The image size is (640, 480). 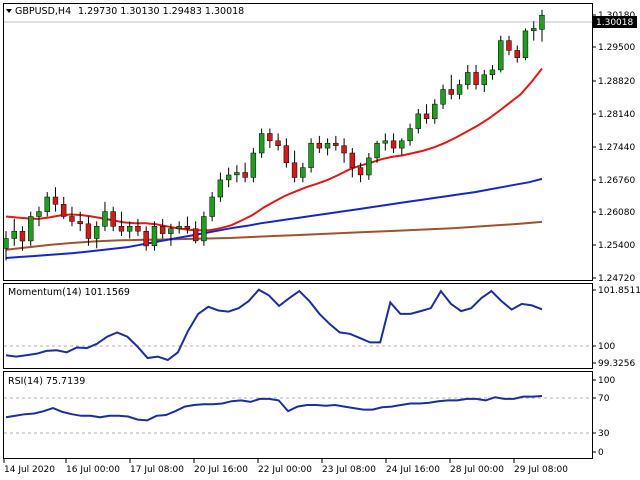 What do you see at coordinates (604, 399) in the screenshot?
I see `rsi-tick-label: 70` at bounding box center [604, 399].